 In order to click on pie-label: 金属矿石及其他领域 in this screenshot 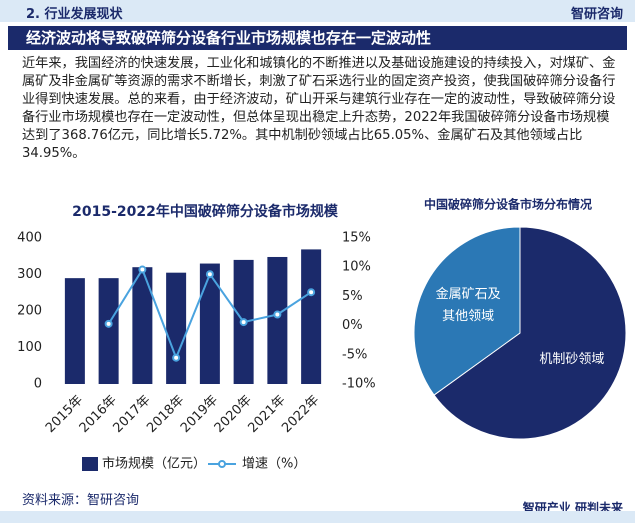, I will do `click(468, 306)`.